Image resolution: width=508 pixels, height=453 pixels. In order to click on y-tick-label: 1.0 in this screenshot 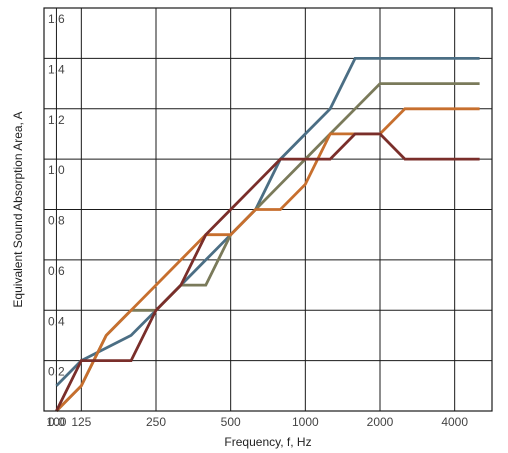, I will do `click(56, 170)`.